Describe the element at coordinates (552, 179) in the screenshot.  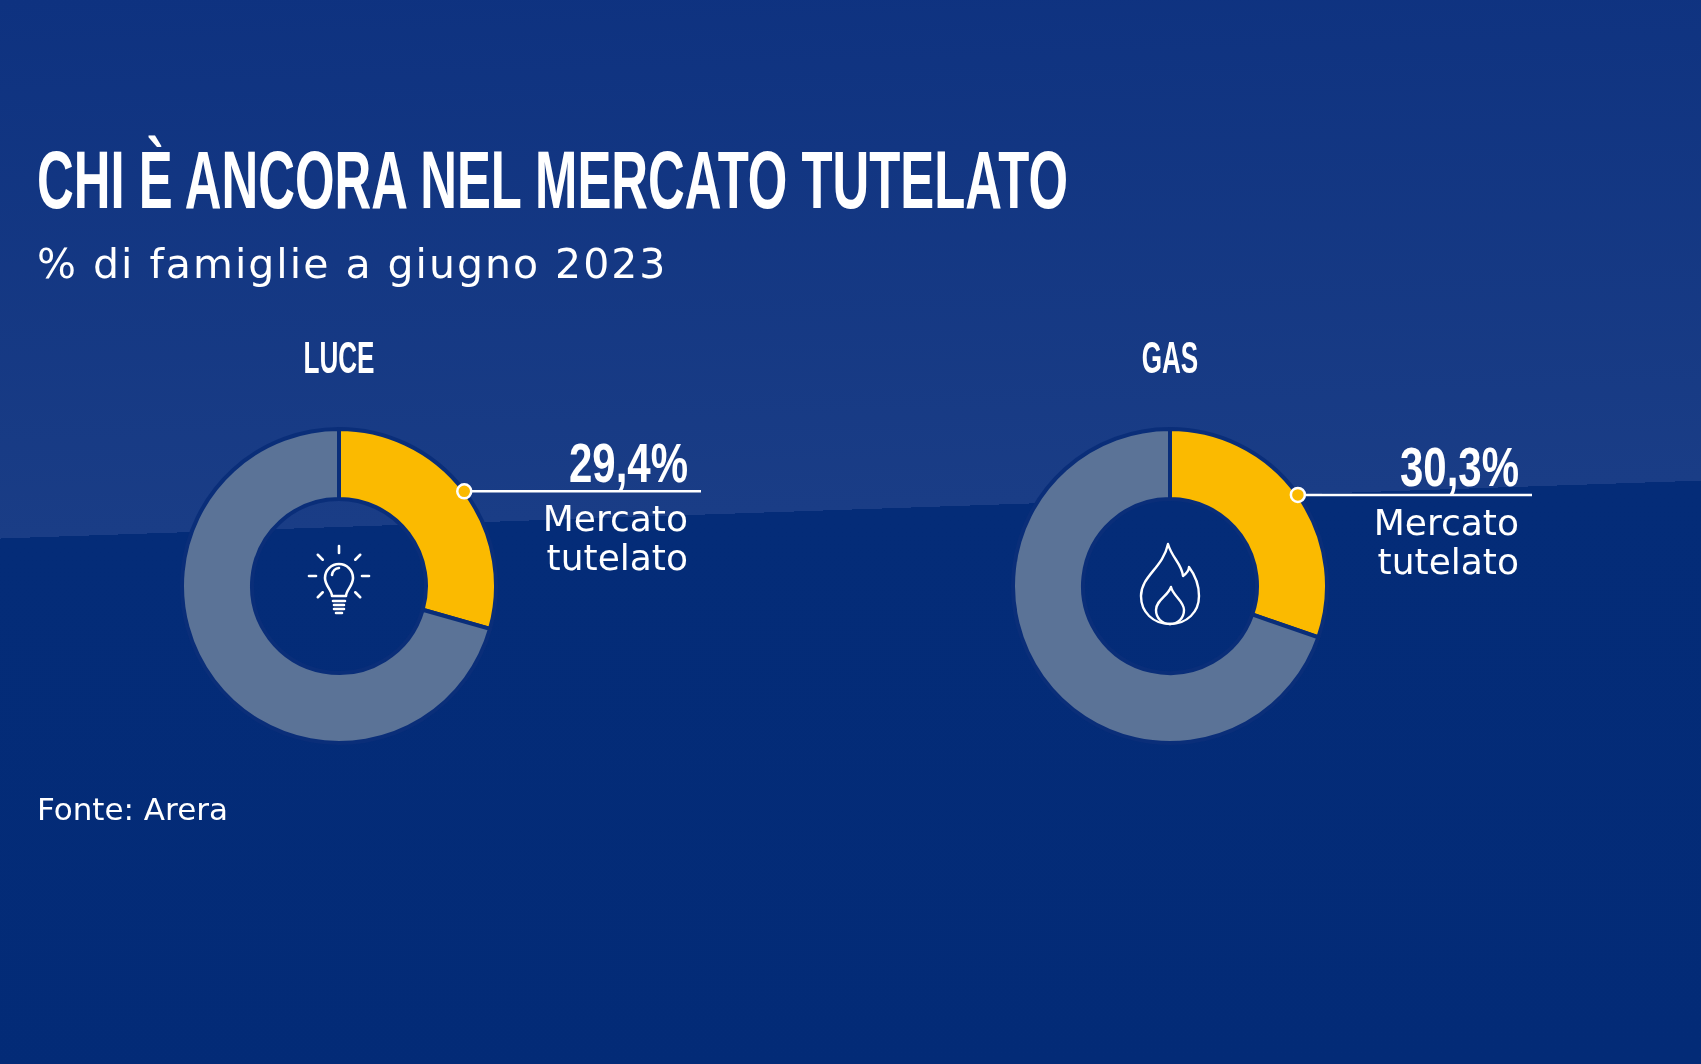
I see `text: CHI È ANCORA NEL MERCATO TUTELATO` at that location.